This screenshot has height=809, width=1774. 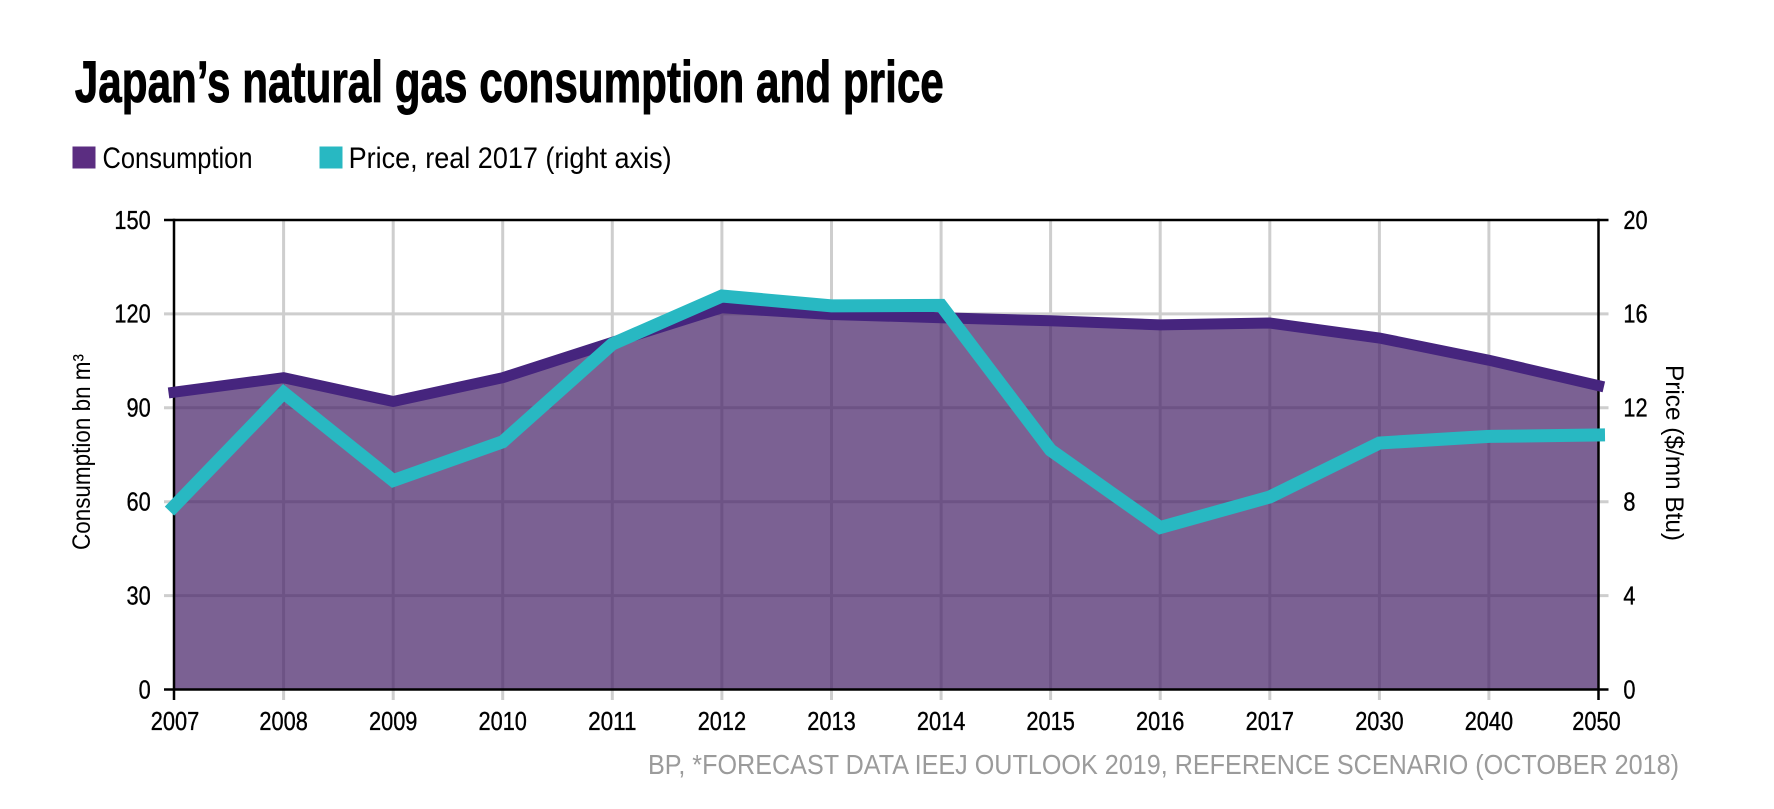 I want to click on svg-text: 2030, so click(x=1379, y=721).